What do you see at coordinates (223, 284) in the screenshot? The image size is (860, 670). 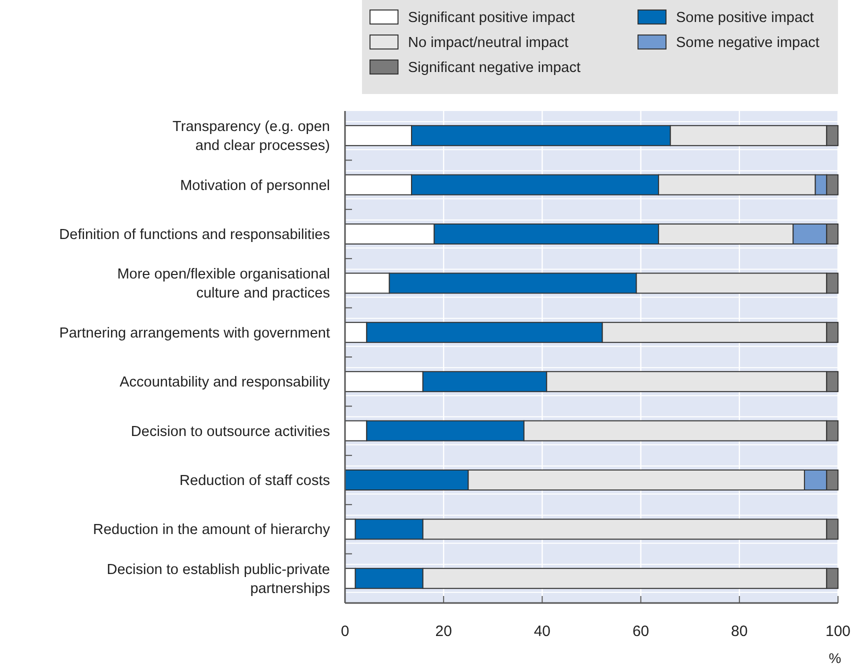 I see `y-tick-label: More open/flexible organisational culture and practices` at bounding box center [223, 284].